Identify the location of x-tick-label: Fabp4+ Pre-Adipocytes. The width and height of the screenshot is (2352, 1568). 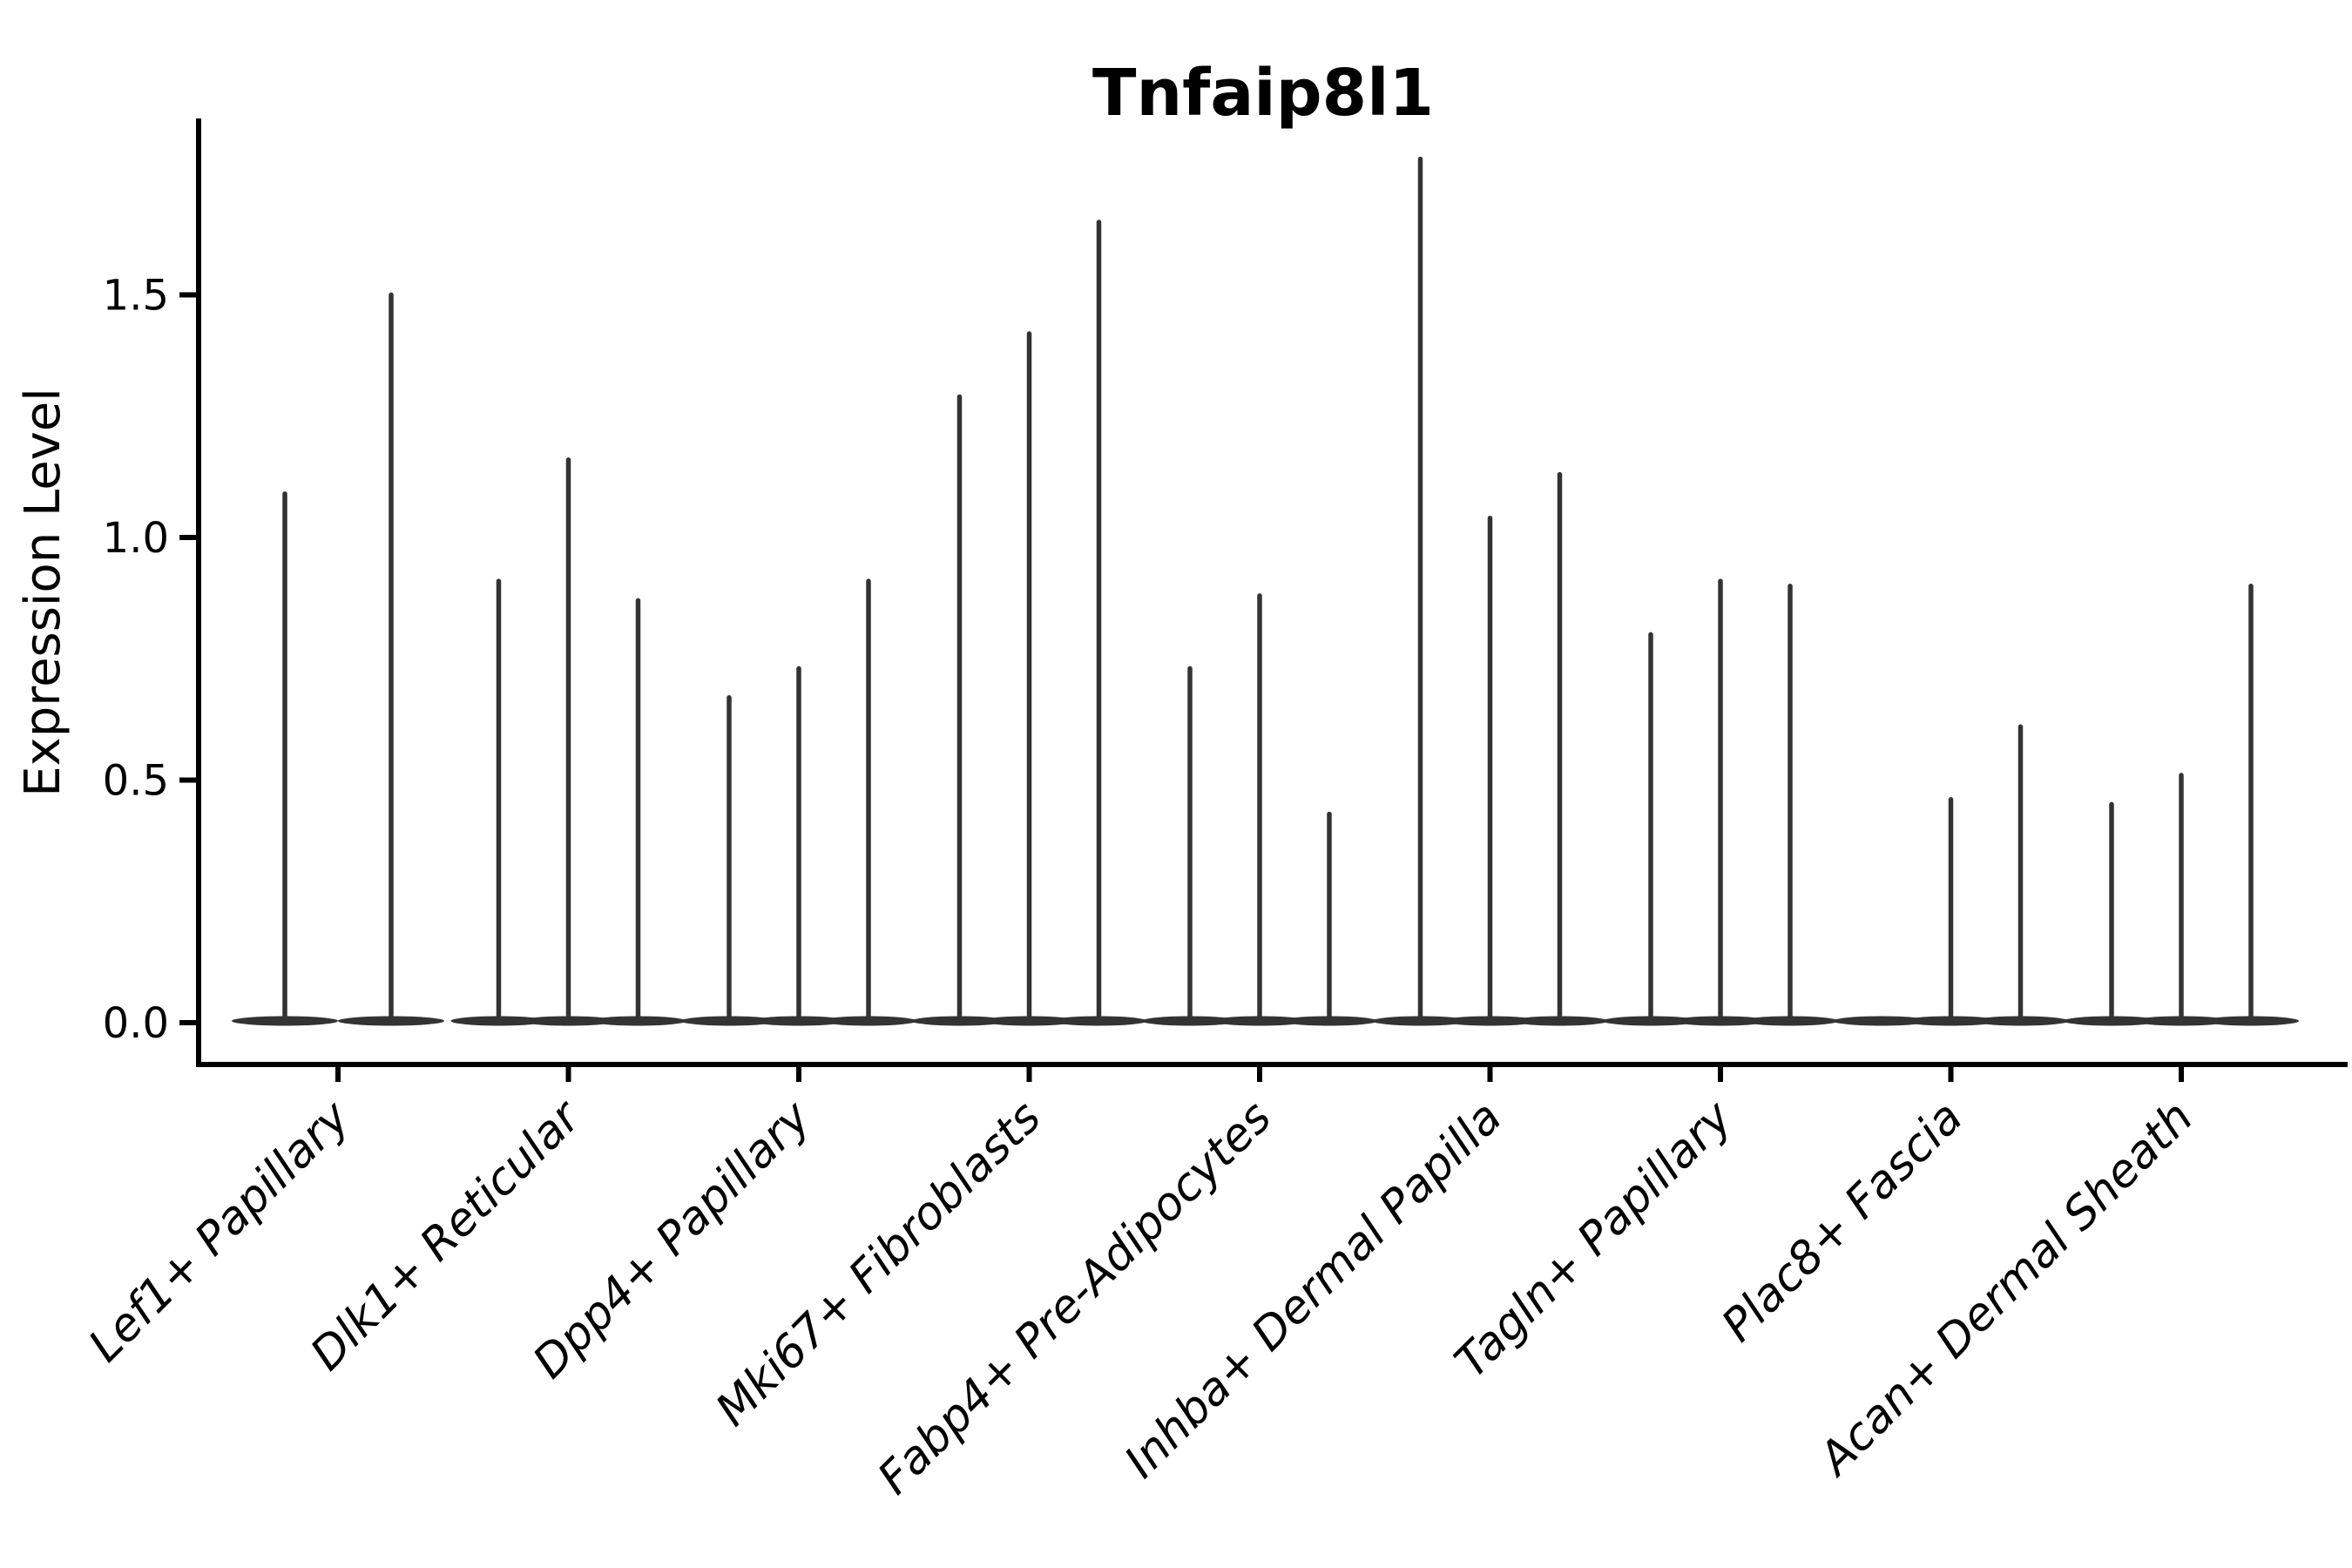
(1075, 1299).